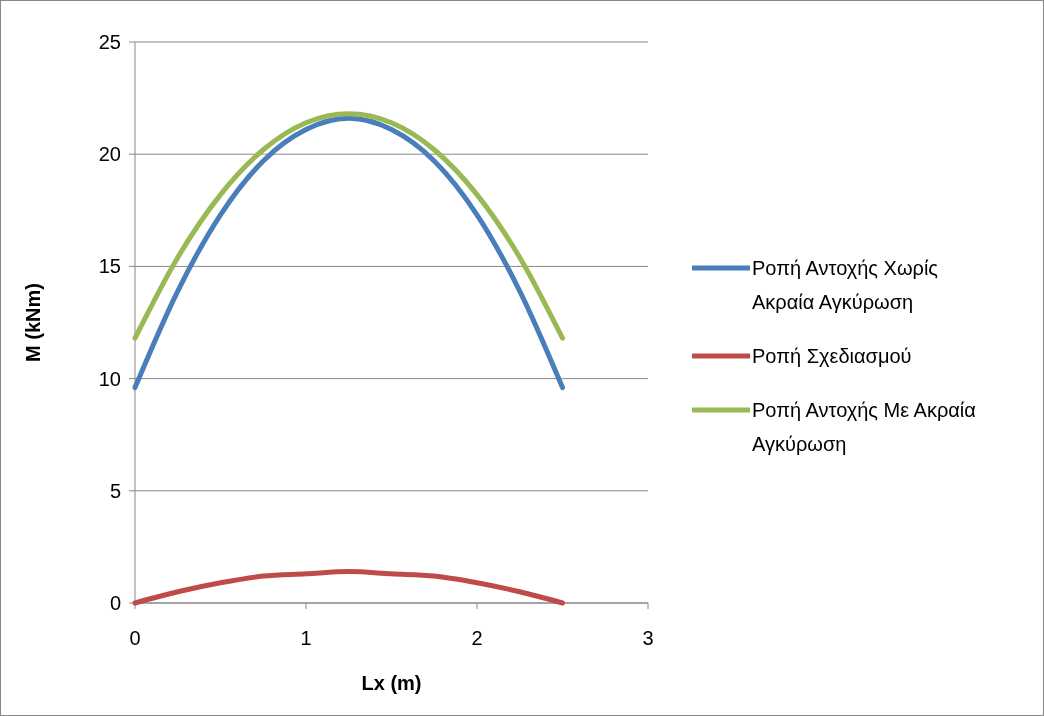  What do you see at coordinates (109, 154) in the screenshot?
I see `y-tick-label: 20` at bounding box center [109, 154].